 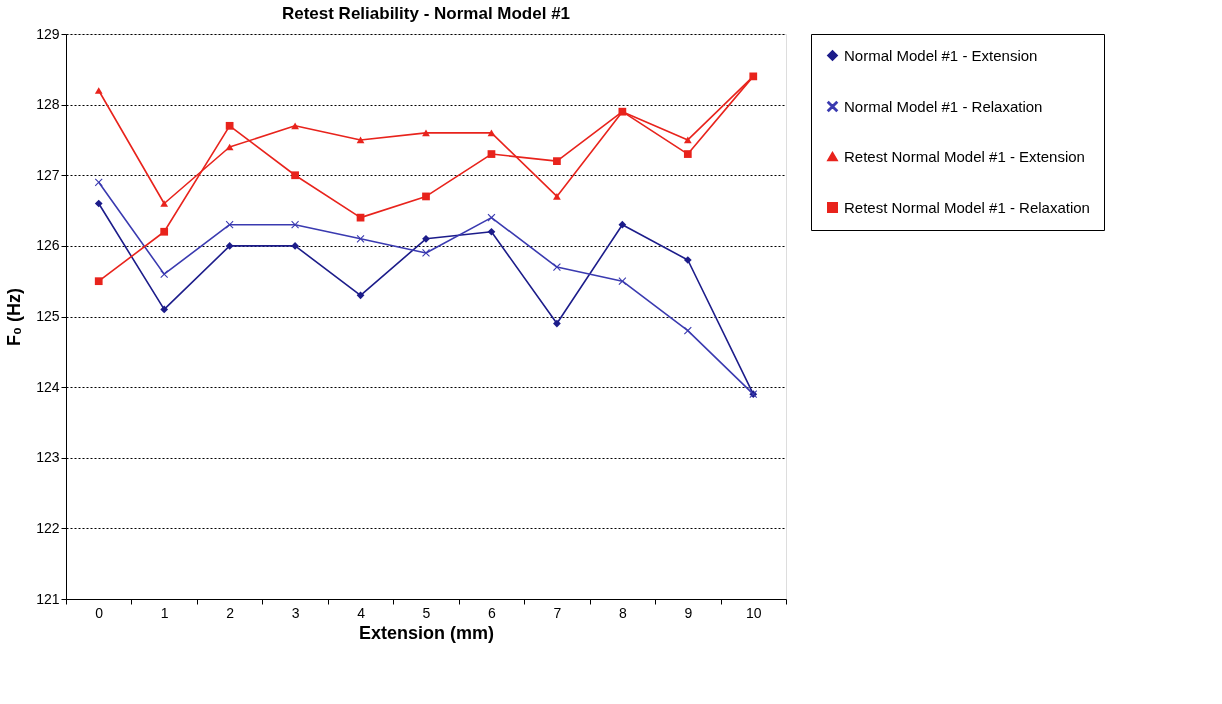 I want to click on x-axis-title: Extension (mm), so click(x=426, y=632).